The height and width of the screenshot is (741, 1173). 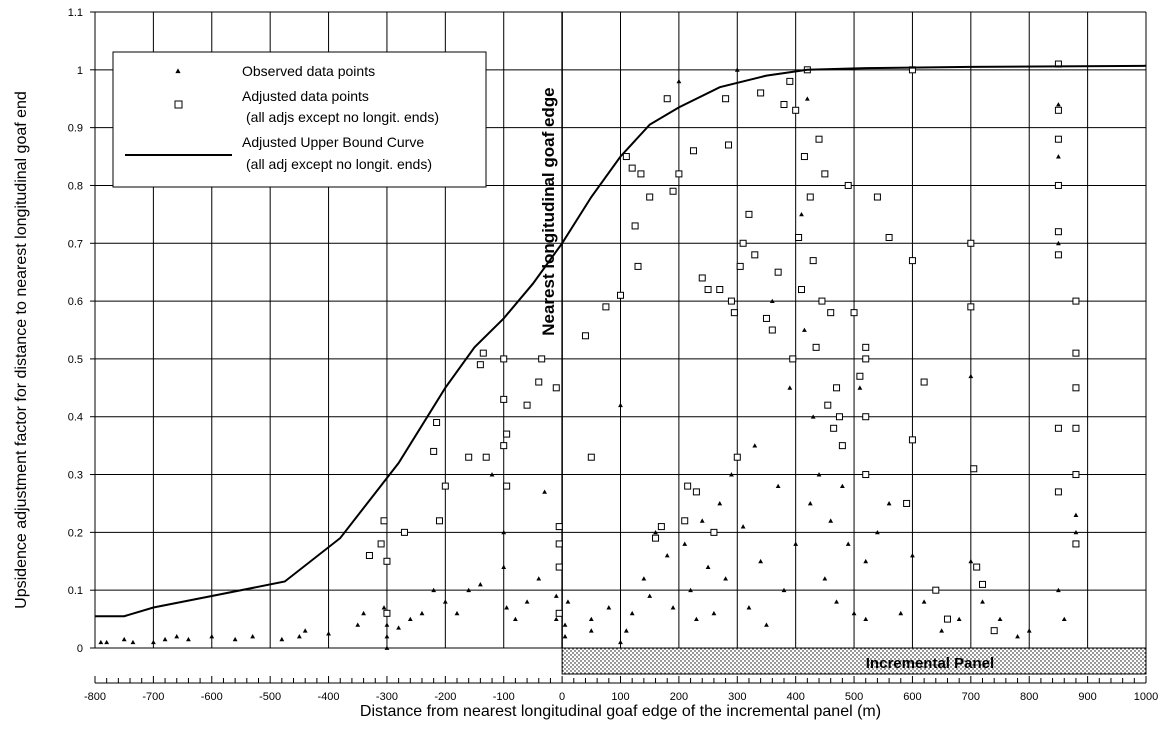 I want to click on x-tick-label: 1000, so click(x=1146, y=697).